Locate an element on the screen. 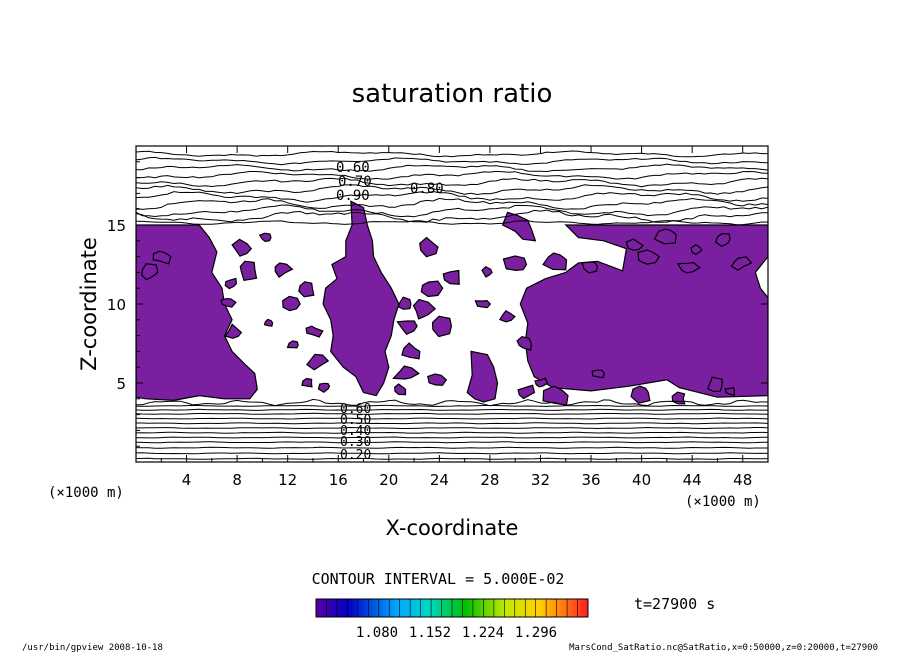  cloud-region-center is located at coordinates (361, 298).